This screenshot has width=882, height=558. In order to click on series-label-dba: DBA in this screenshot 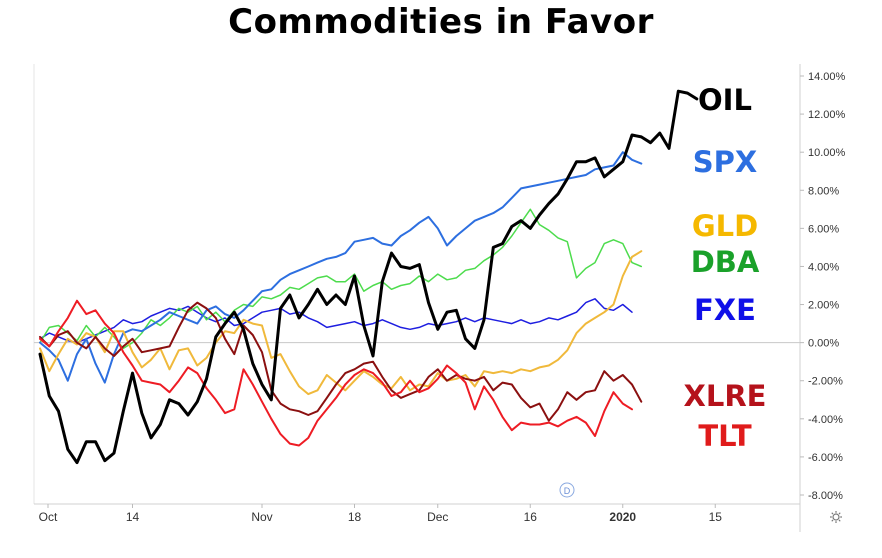, I will do `click(725, 262)`.